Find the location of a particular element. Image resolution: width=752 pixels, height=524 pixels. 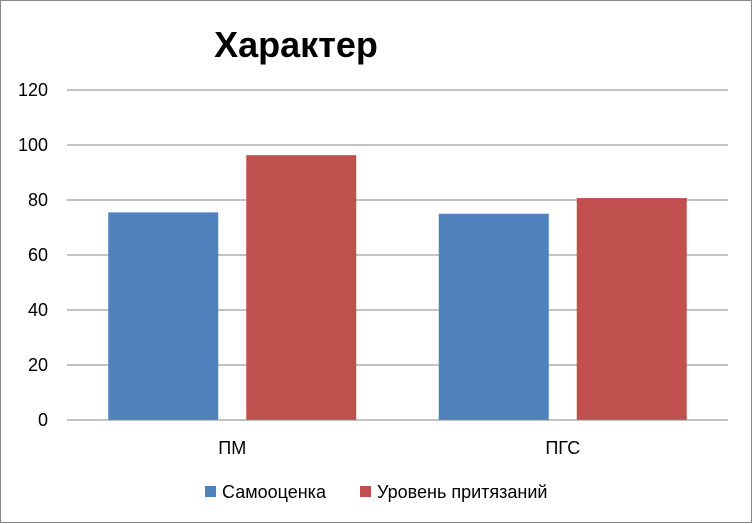

x-tick-label: ПМ is located at coordinates (232, 448).